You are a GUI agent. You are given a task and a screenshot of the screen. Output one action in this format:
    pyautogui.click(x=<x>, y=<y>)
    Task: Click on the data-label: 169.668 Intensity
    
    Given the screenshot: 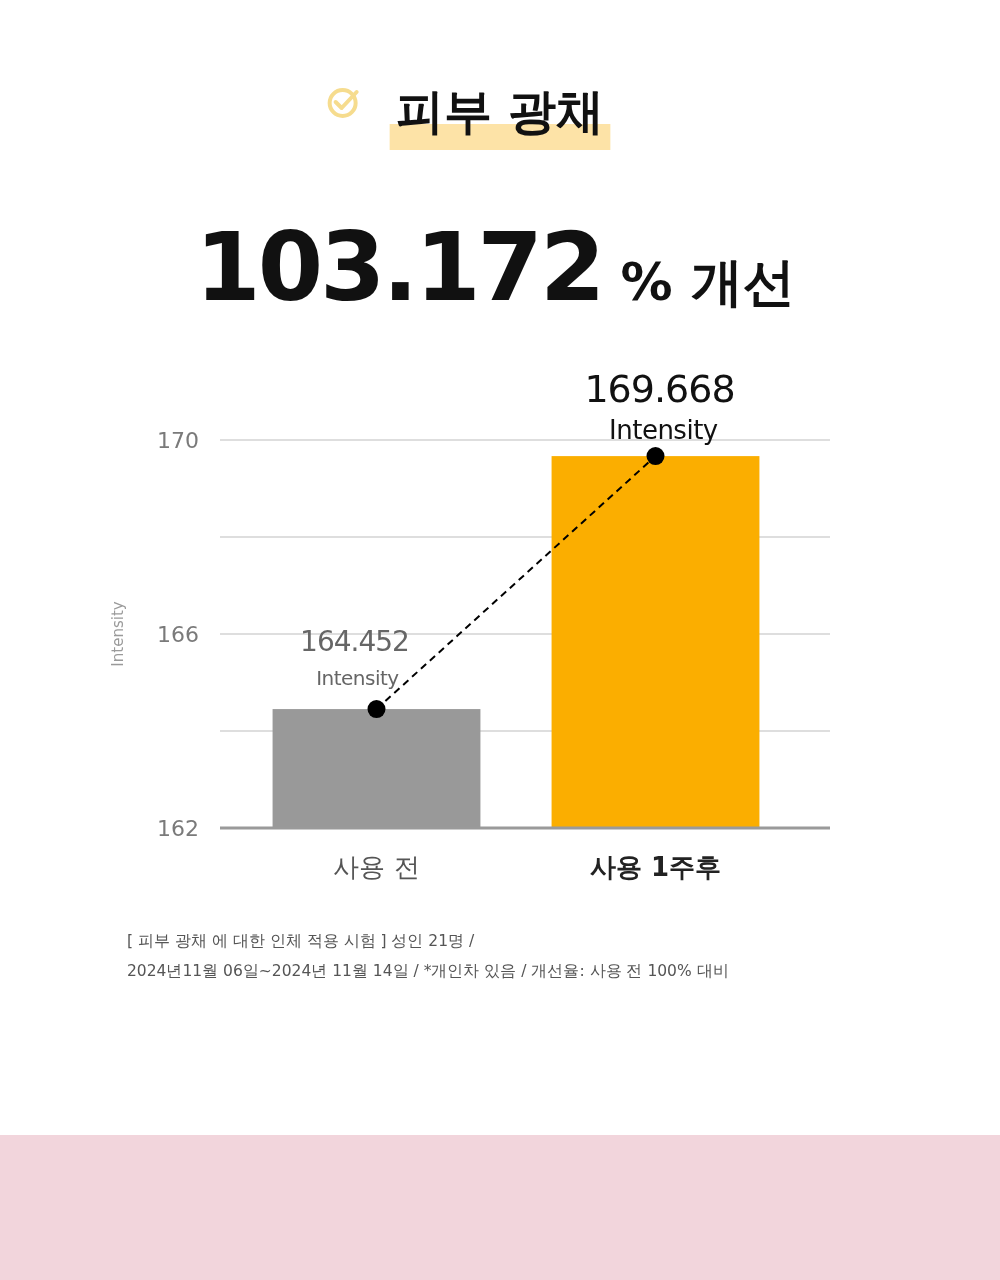 What is the action you would take?
    pyautogui.click(x=659, y=406)
    